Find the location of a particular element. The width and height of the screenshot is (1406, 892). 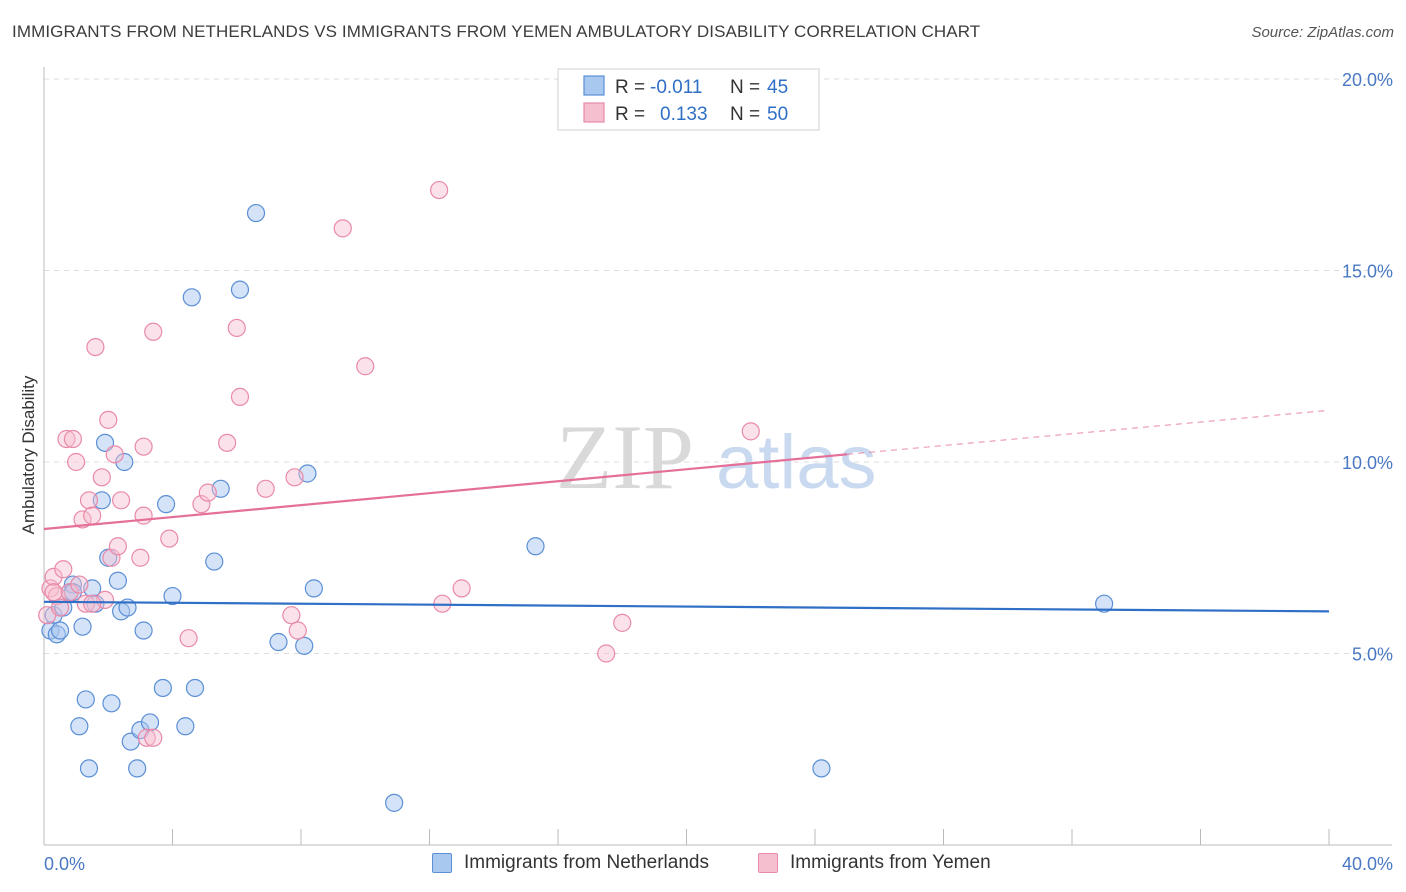

bottom-legend-netherlands: Immigrants from Netherlands is located at coordinates (570, 863).